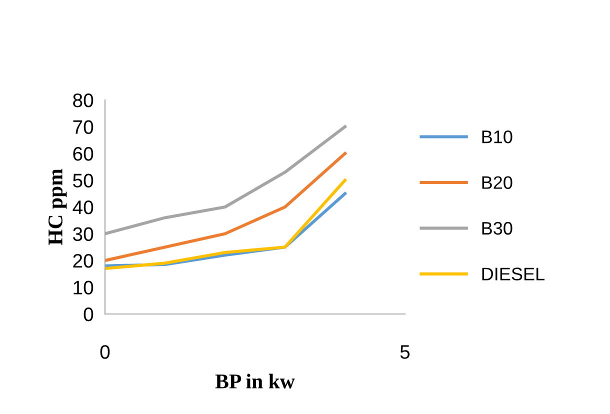  Describe the element at coordinates (83, 234) in the screenshot. I see `y-tick-label: 30` at that location.